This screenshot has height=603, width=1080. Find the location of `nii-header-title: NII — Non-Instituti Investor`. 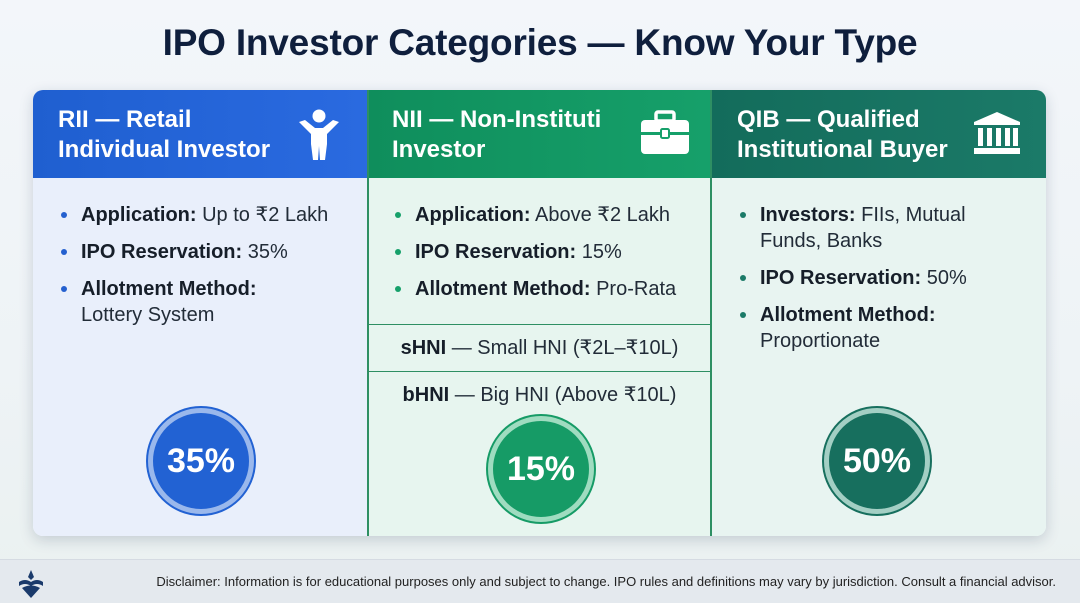

nii-header-title: NII — Non-Instituti Investor is located at coordinates (497, 134).